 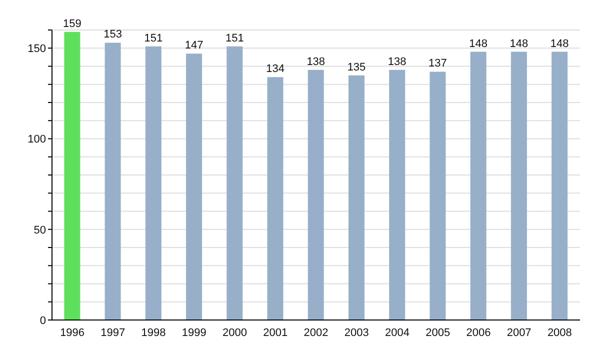 I want to click on x-tick-label: 2008, so click(x=559, y=332).